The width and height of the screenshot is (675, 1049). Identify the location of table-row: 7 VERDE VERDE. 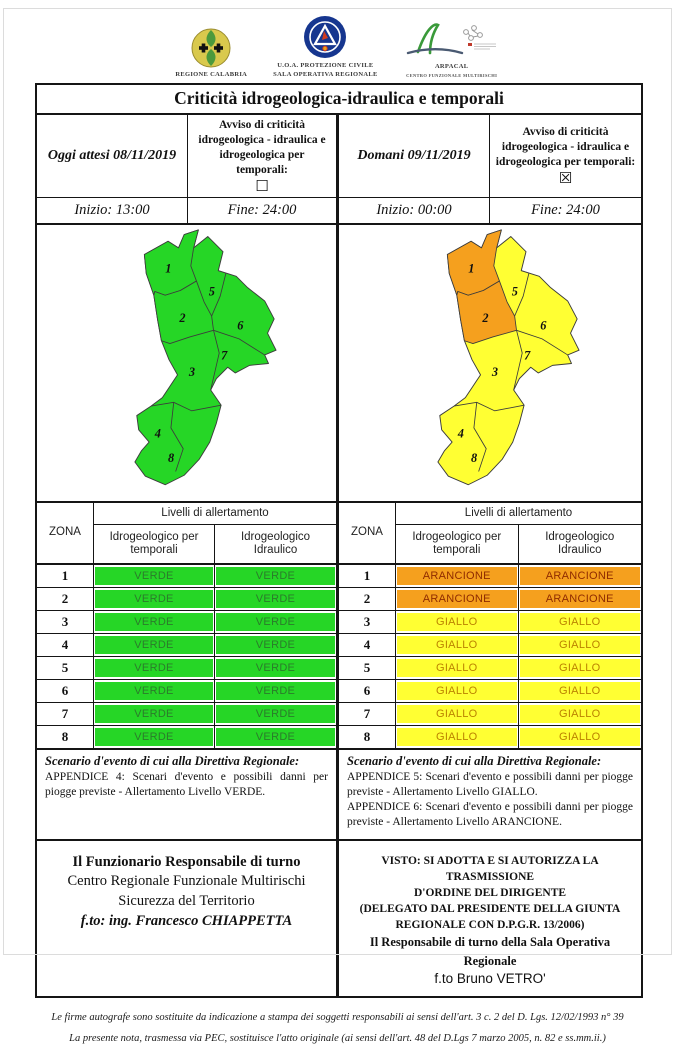
(186, 714).